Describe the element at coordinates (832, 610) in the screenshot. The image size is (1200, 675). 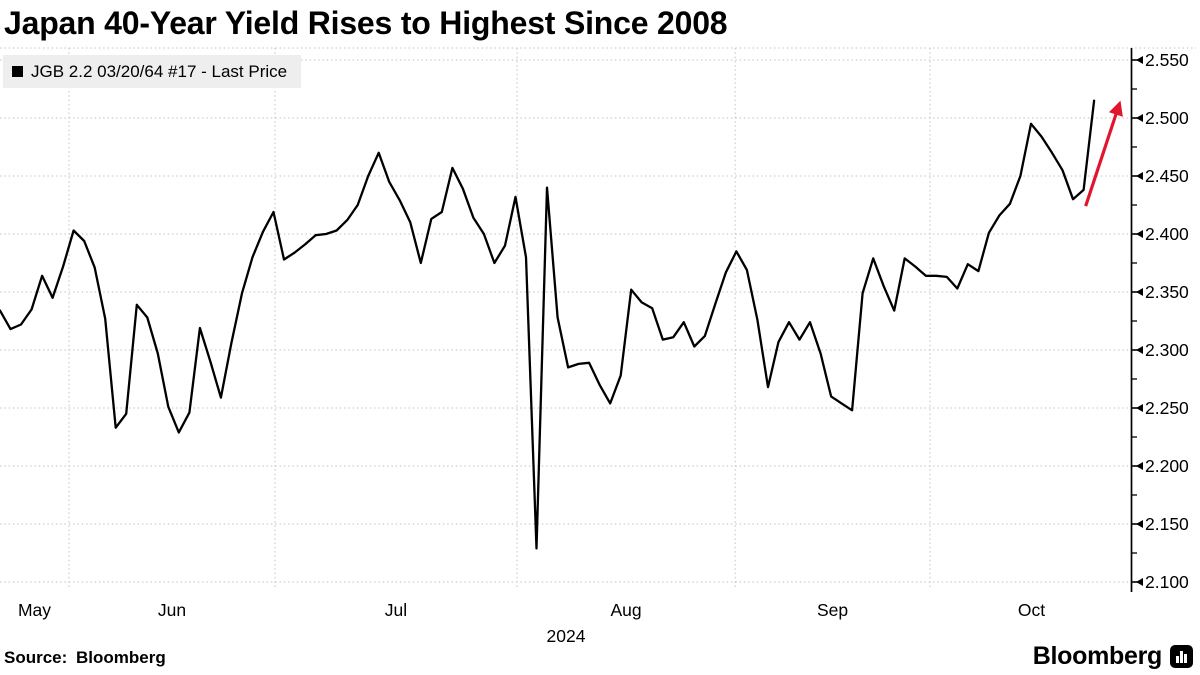
I see `svg-text: Sep` at that location.